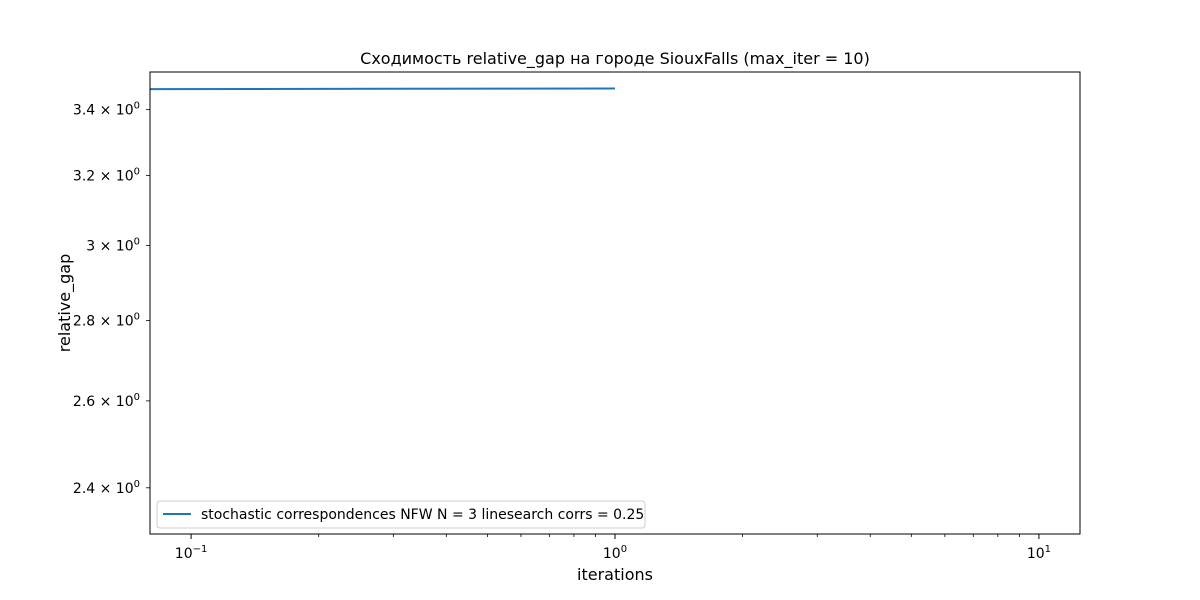 This screenshot has width=1200, height=600. What do you see at coordinates (106, 488) in the screenshot?
I see `y-tick-label: 2.4 × 100` at bounding box center [106, 488].